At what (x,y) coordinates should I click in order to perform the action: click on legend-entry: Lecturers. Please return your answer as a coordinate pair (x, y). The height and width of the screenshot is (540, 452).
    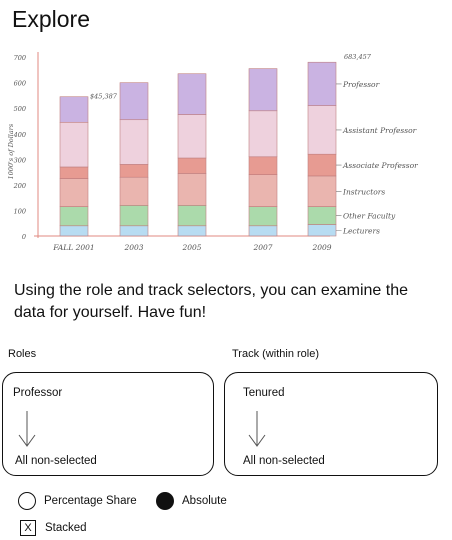
    Looking at the image, I should click on (361, 230).